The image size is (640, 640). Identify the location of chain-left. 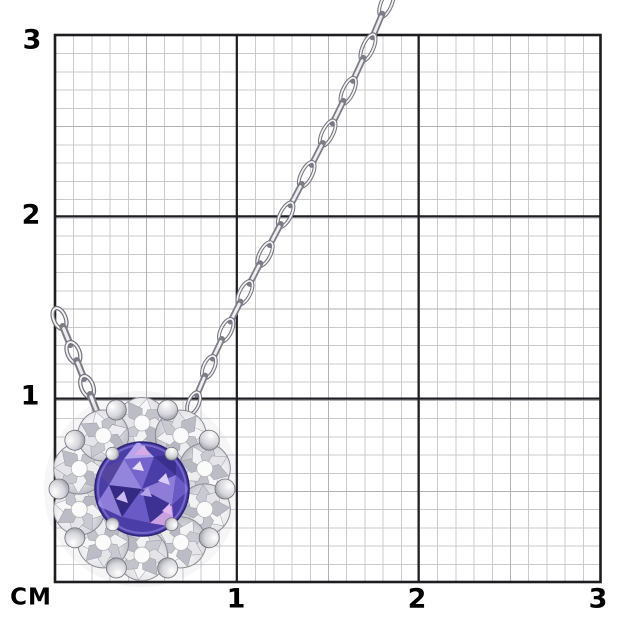
(75, 360).